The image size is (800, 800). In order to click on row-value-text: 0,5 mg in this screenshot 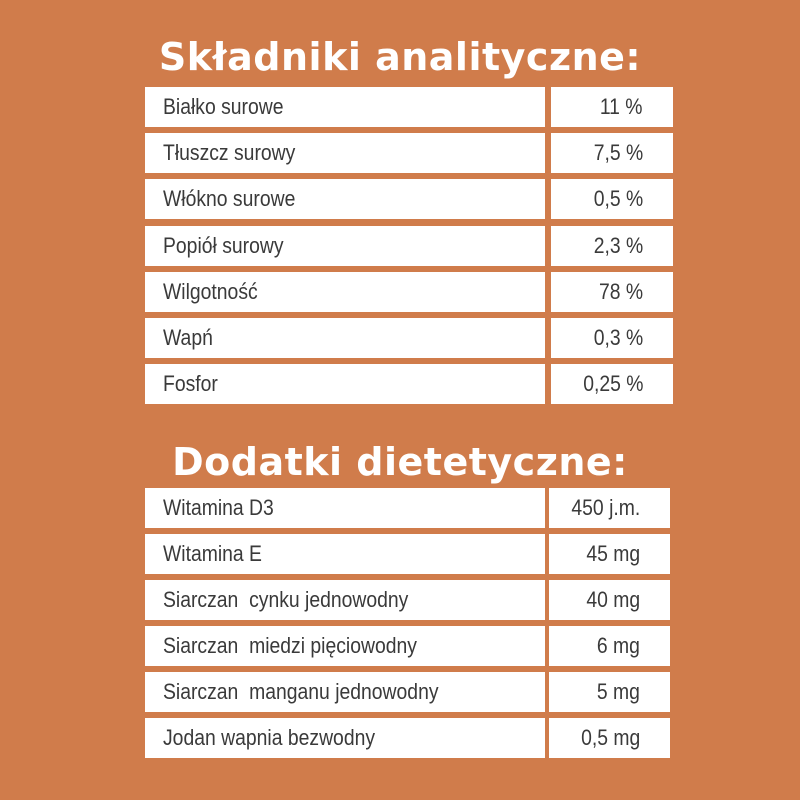, I will do `click(610, 737)`.